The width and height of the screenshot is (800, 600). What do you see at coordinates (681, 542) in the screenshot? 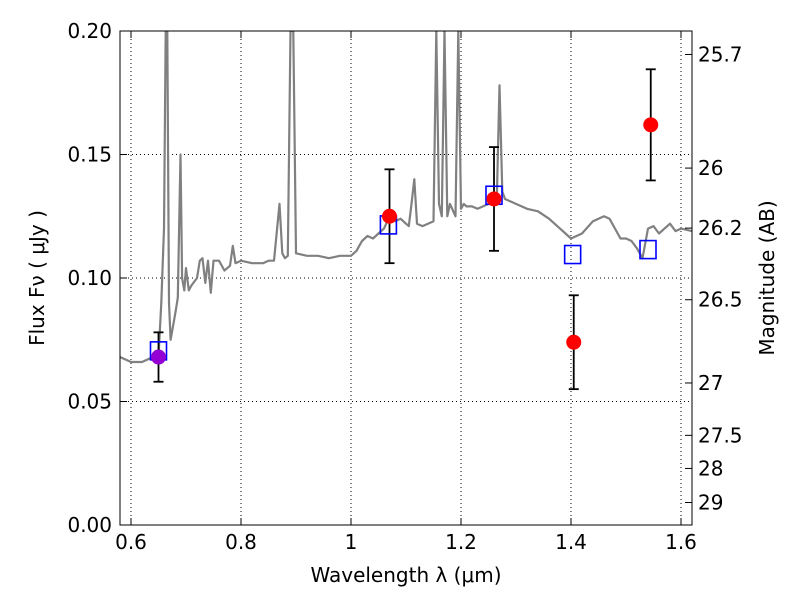
I see `x-tick-label: 1.6` at bounding box center [681, 542].